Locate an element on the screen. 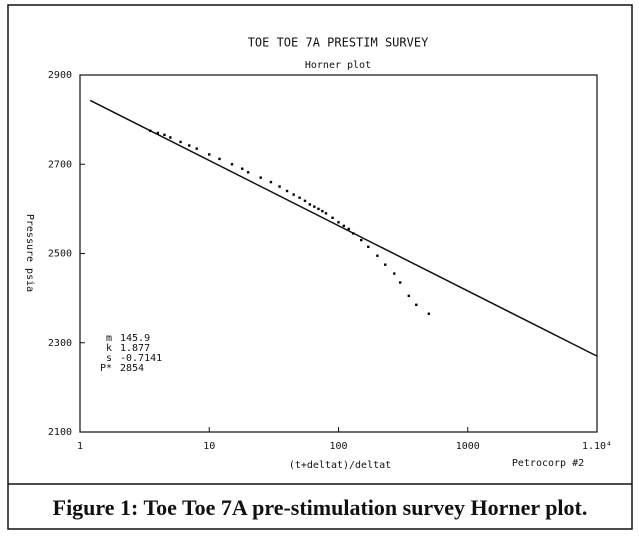 The width and height of the screenshot is (639, 536). y-axis-label: Pressure psia is located at coordinates (29, 253).